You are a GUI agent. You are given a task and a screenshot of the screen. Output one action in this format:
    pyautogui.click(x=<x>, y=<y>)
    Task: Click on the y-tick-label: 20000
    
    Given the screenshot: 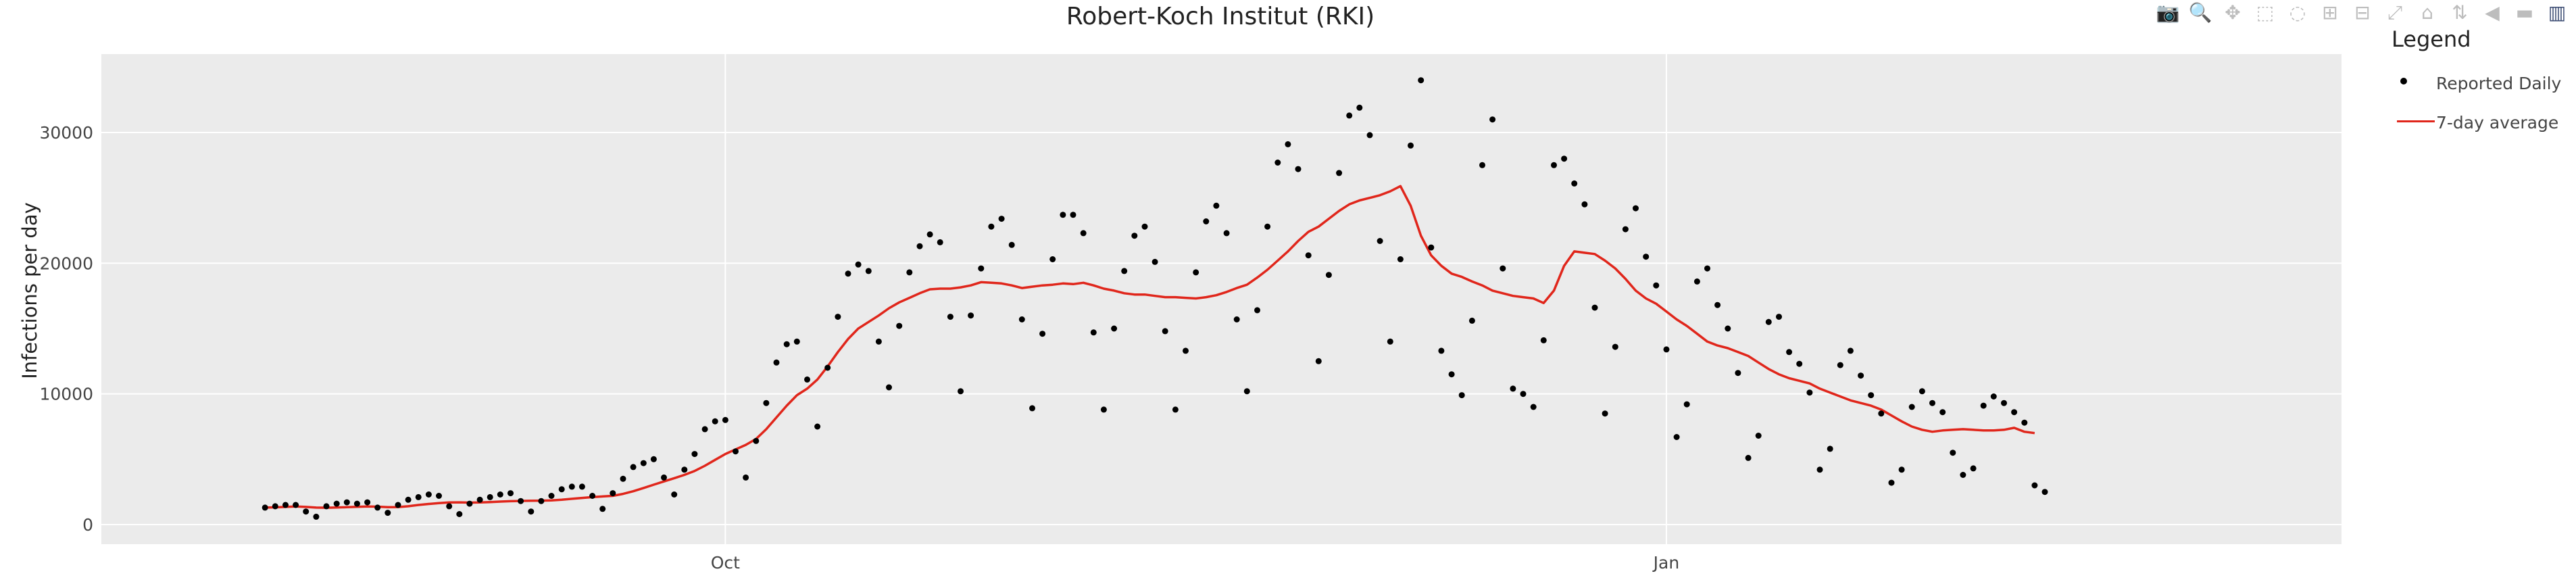 What is the action you would take?
    pyautogui.click(x=66, y=263)
    